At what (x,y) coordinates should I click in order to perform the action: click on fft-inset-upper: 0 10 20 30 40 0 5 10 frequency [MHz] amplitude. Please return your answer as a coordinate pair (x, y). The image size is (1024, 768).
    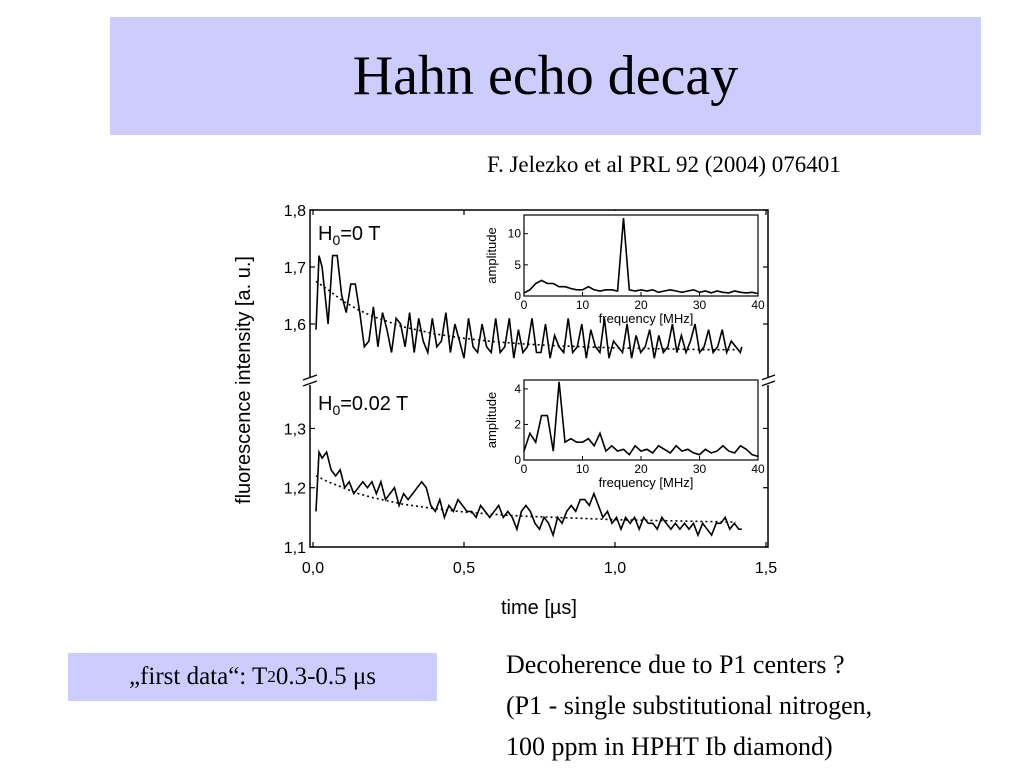
    Looking at the image, I should click on (624, 268).